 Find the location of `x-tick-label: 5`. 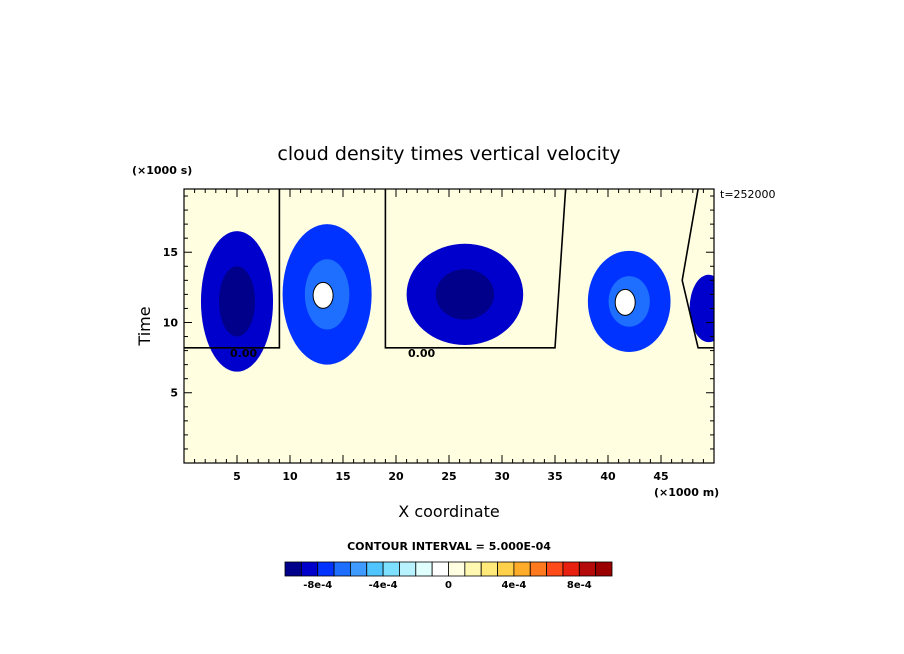

x-tick-label: 5 is located at coordinates (237, 476).